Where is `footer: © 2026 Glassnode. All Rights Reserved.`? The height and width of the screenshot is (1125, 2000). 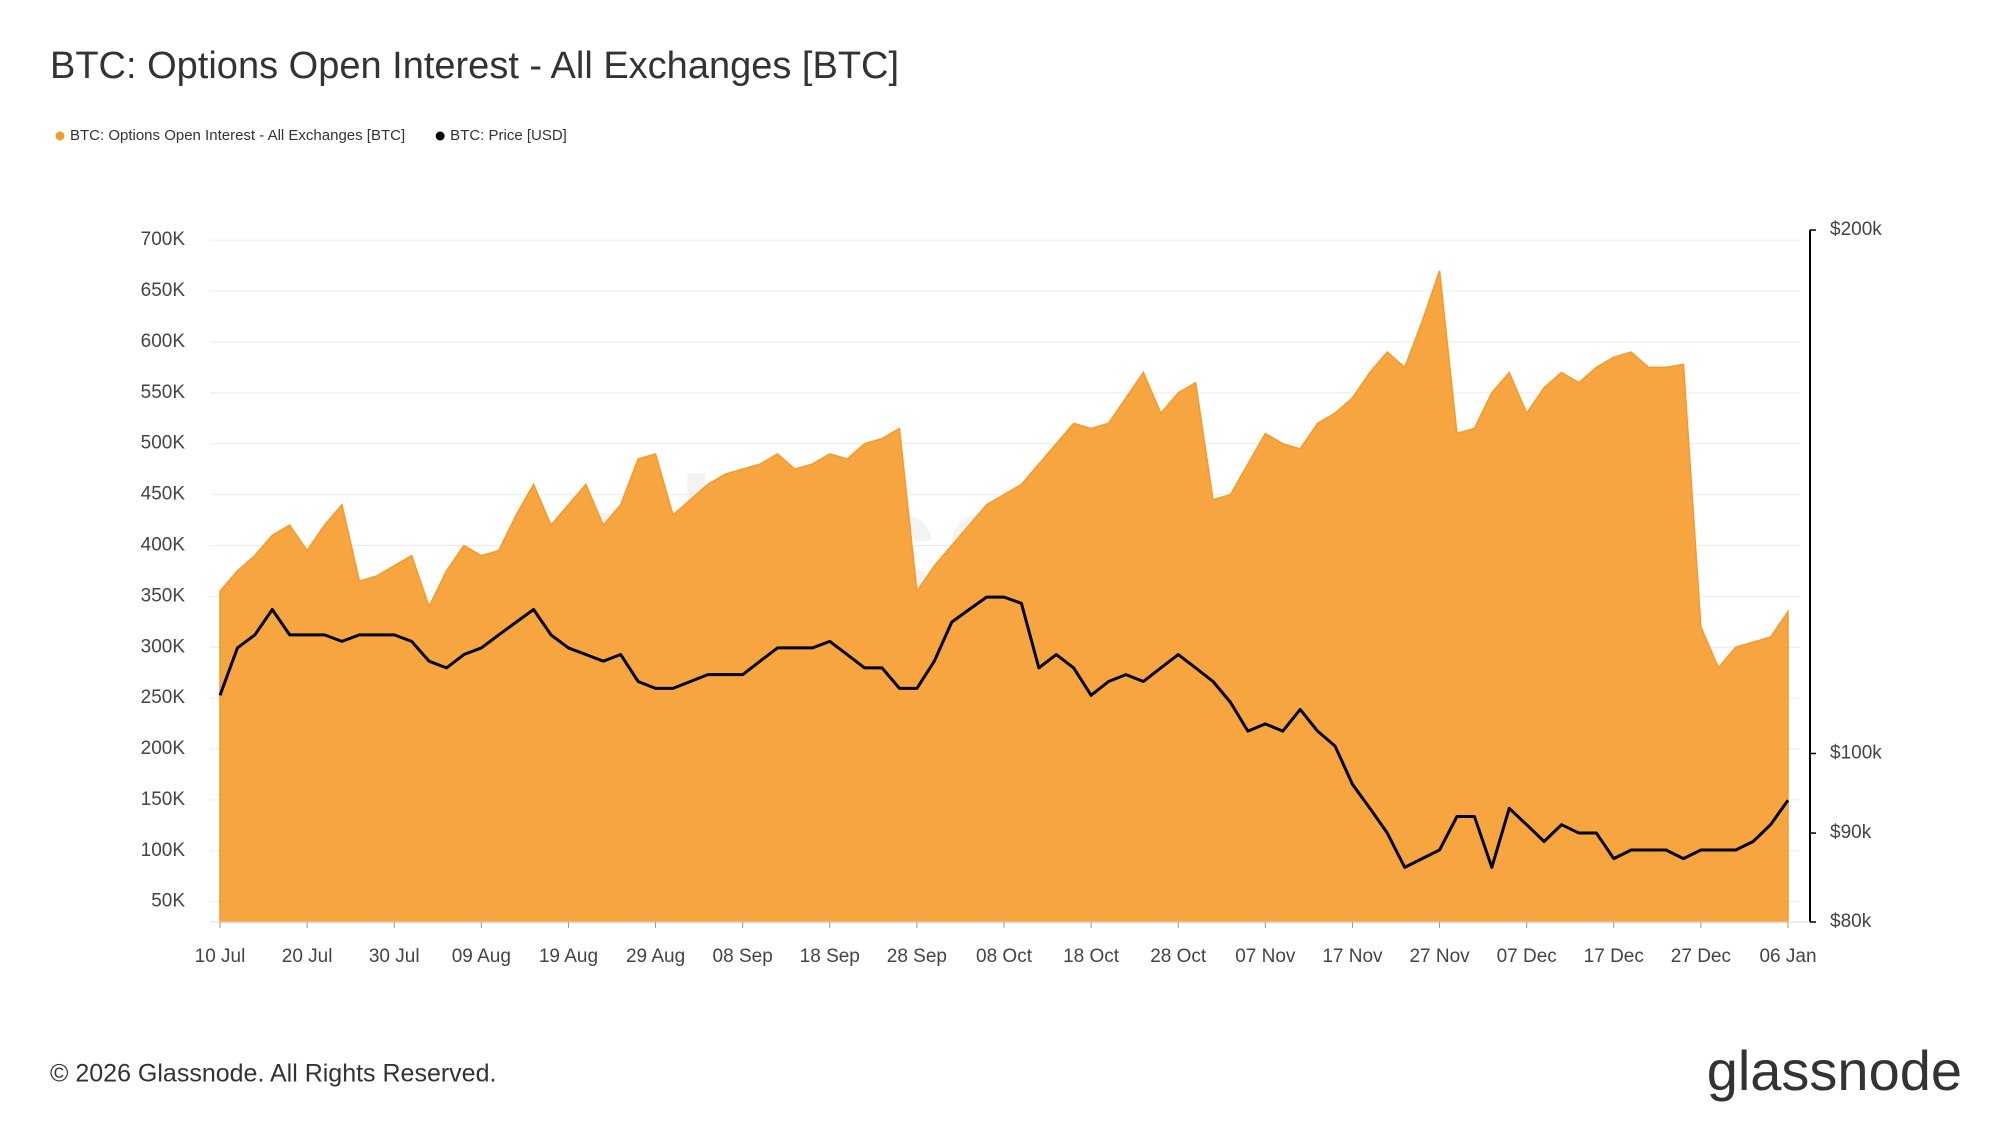
footer: © 2026 Glassnode. All Rights Reserved. is located at coordinates (273, 1074).